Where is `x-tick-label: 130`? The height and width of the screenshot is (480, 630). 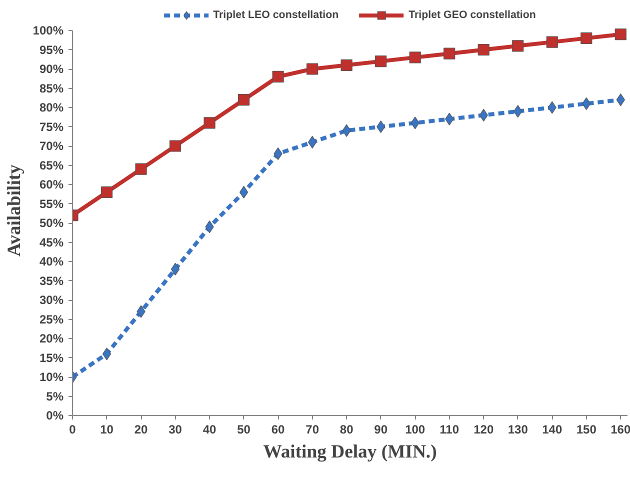 x-tick-label: 130 is located at coordinates (518, 429).